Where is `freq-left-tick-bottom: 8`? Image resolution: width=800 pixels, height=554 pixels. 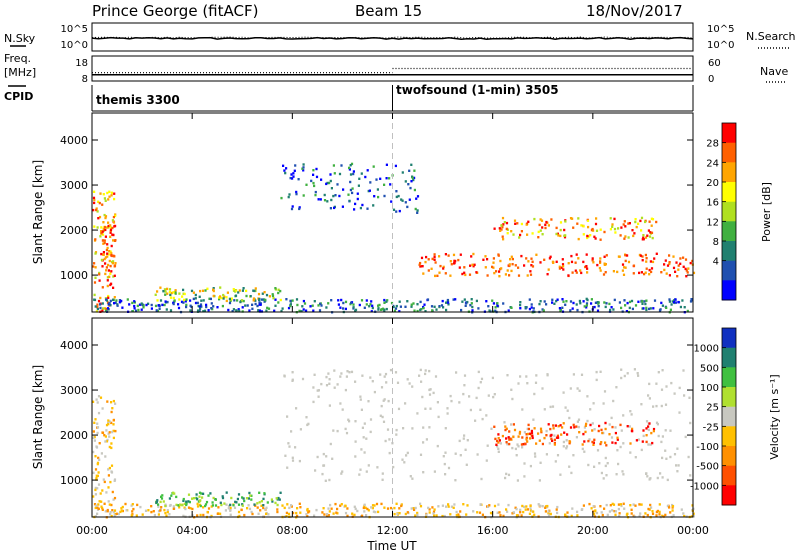 freq-left-tick-bottom: 8 is located at coordinates (85, 79).